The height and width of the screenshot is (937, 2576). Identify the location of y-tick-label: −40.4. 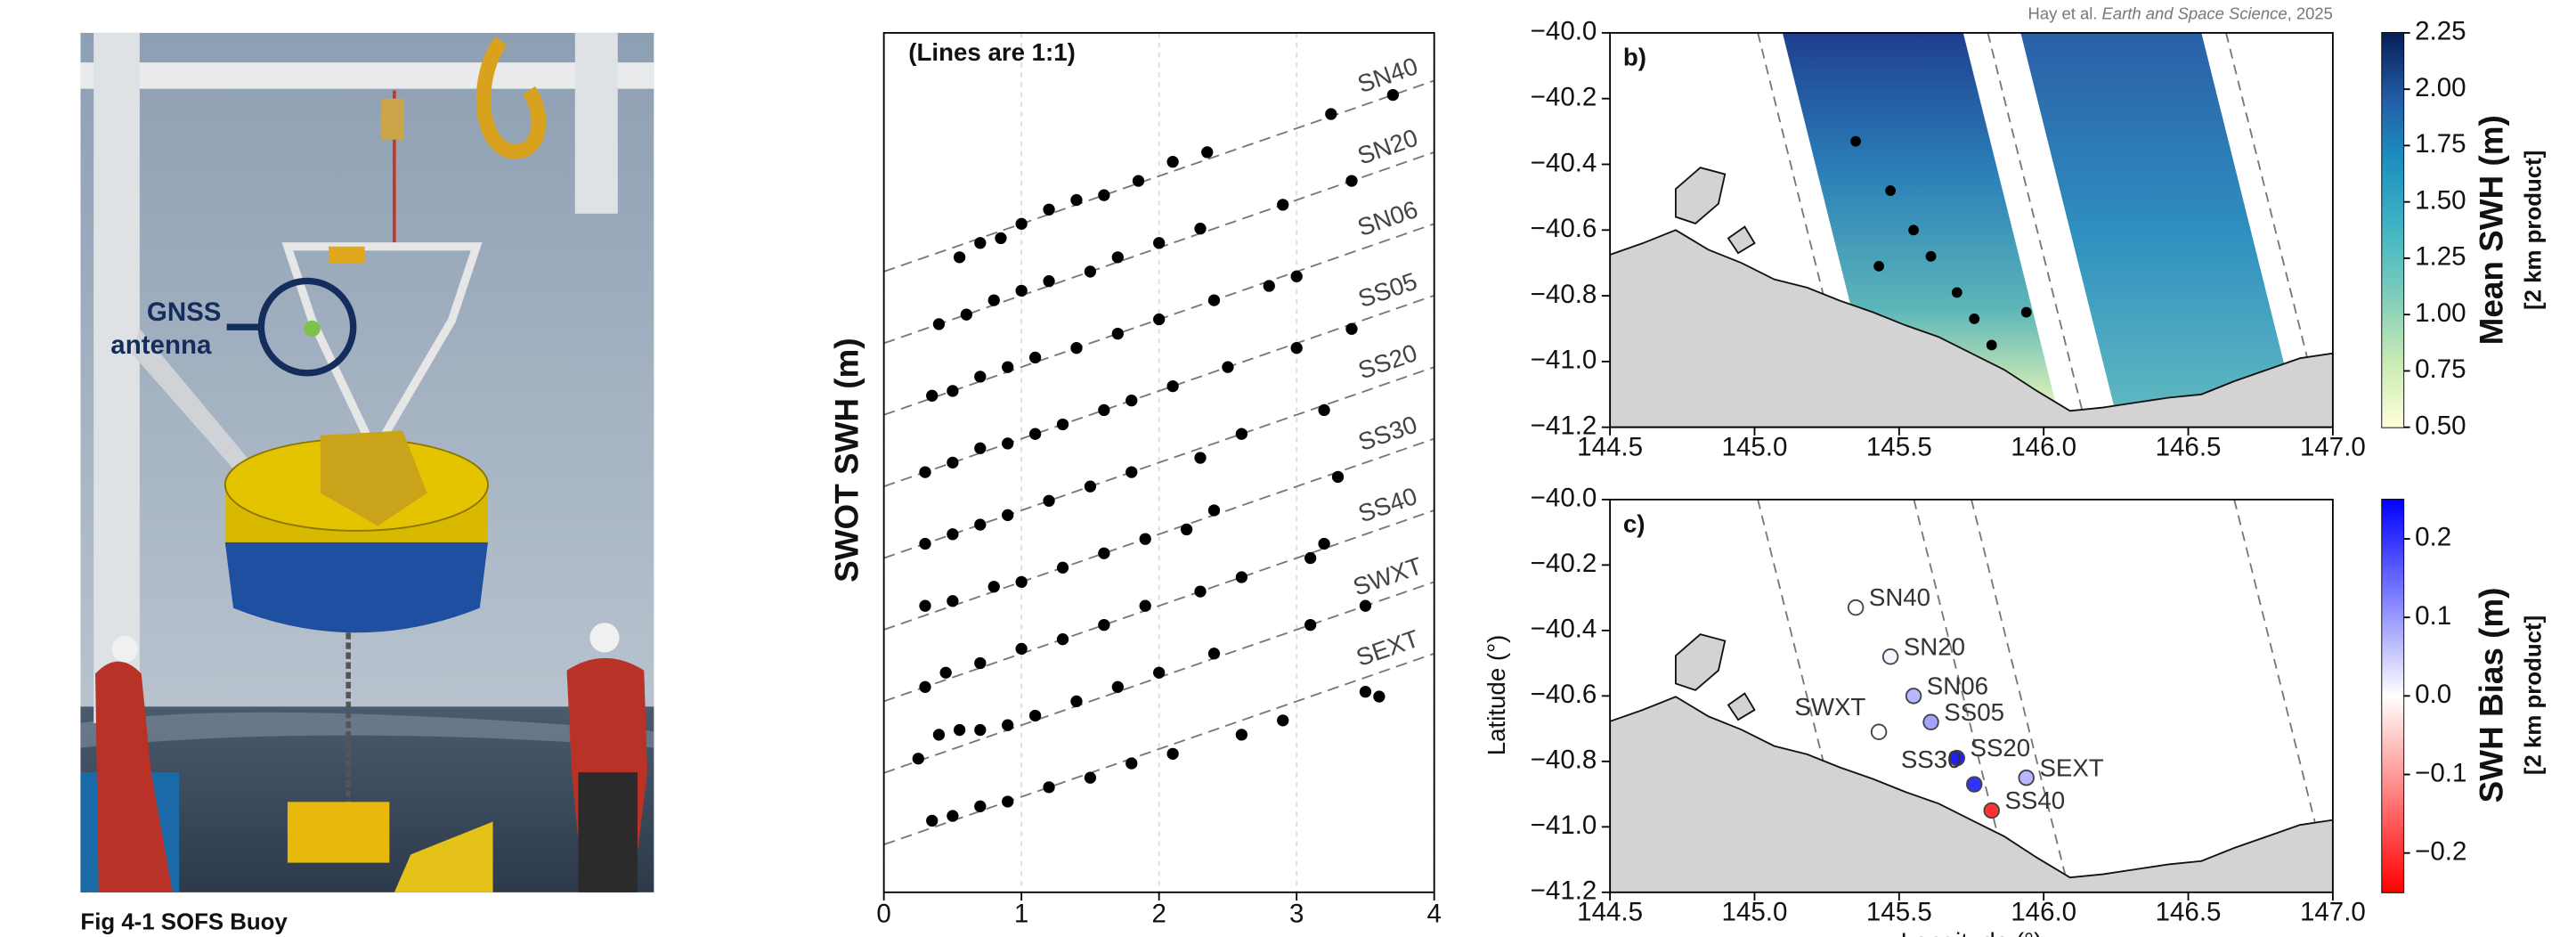
(1564, 162).